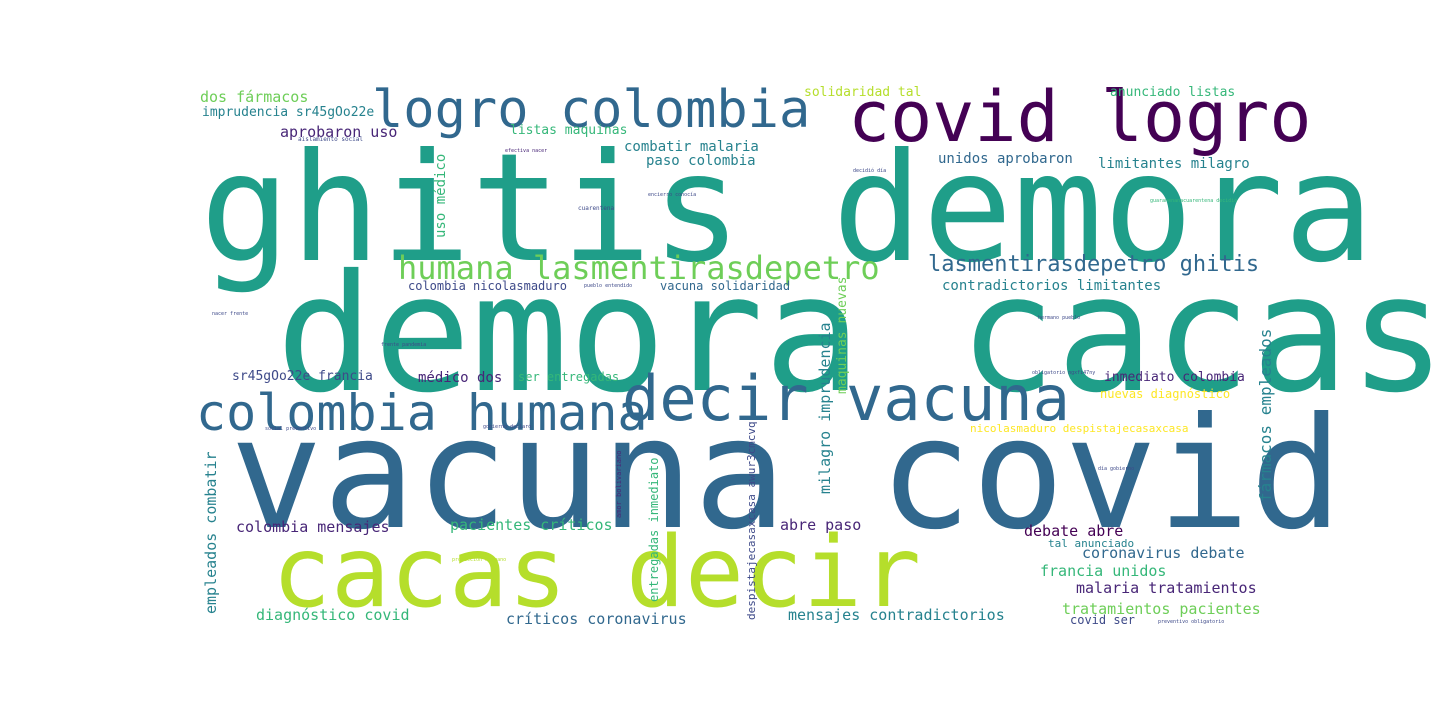  Describe the element at coordinates (1163, 553) in the screenshot. I see `word-coronavirus-debate: coronavirus debate` at that location.